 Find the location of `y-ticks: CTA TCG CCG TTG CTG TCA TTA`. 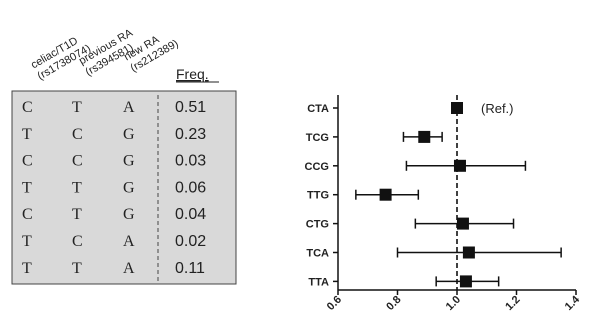

y-ticks: CTA TCG CCG TTG CTG TCA TTA is located at coordinates (321, 195).